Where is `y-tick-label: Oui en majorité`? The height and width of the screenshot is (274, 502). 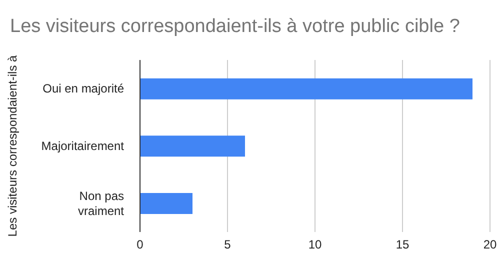
y-tick-label: Oui en majorité is located at coordinates (83, 89).